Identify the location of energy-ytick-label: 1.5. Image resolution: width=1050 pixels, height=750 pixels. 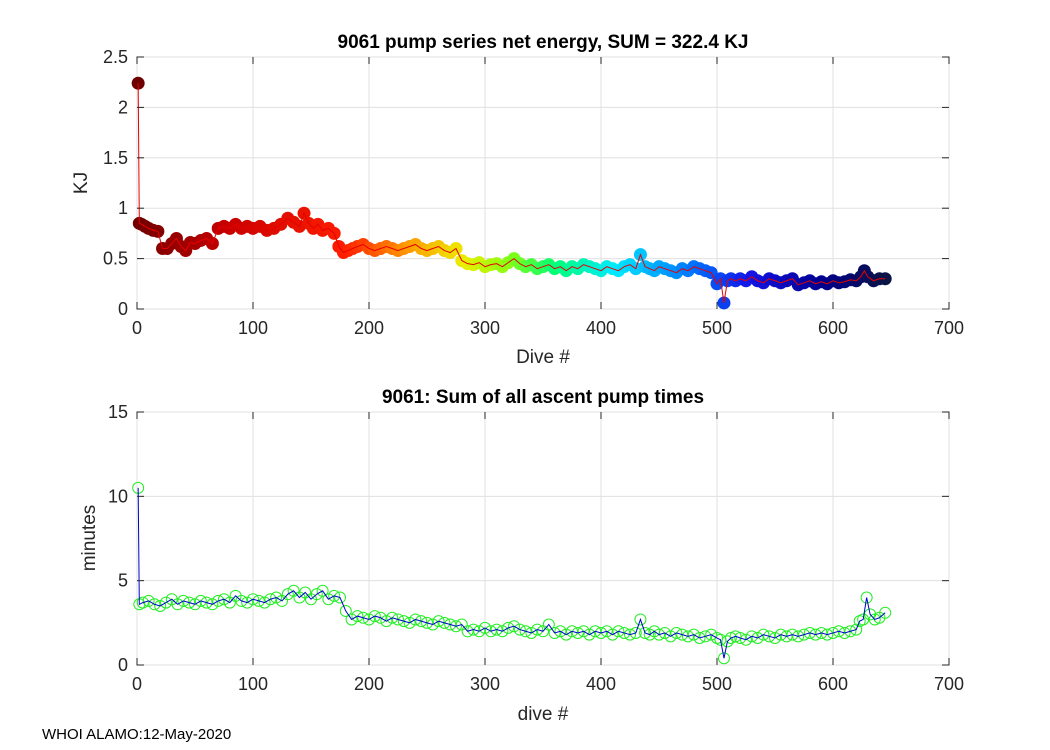
(115, 158).